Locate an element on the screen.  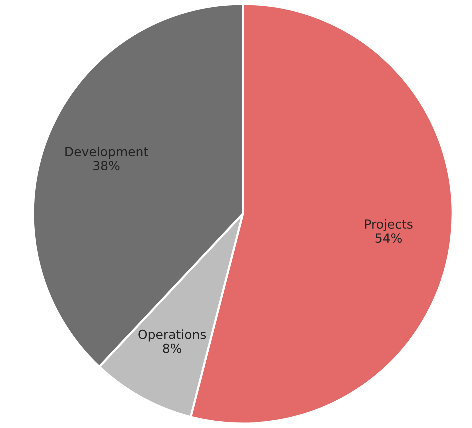
slice-label: Operations is located at coordinates (172, 336).